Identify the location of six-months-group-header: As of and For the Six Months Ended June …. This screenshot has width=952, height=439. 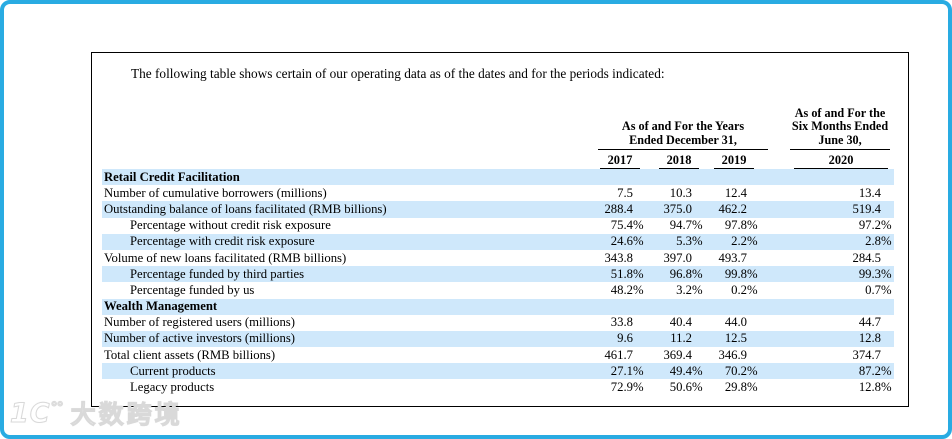
(827, 126).